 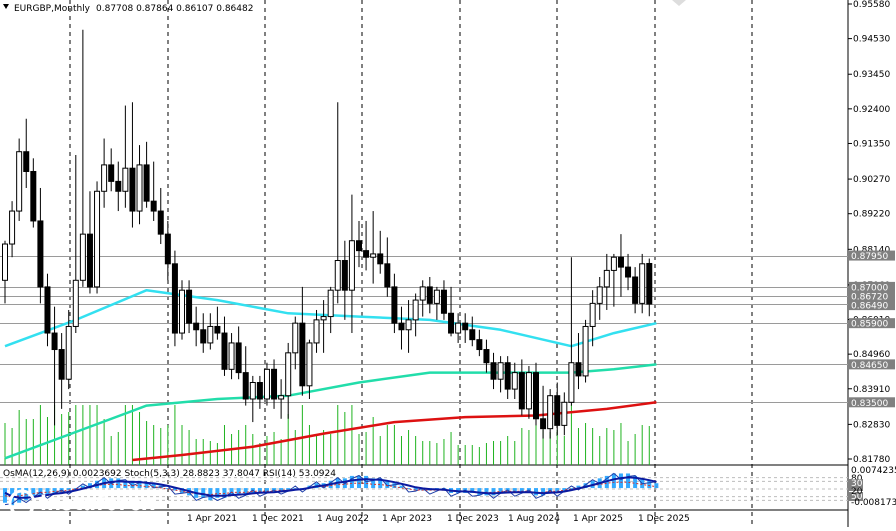 I want to click on price-tick-label: 0.90270, so click(x=871, y=180).